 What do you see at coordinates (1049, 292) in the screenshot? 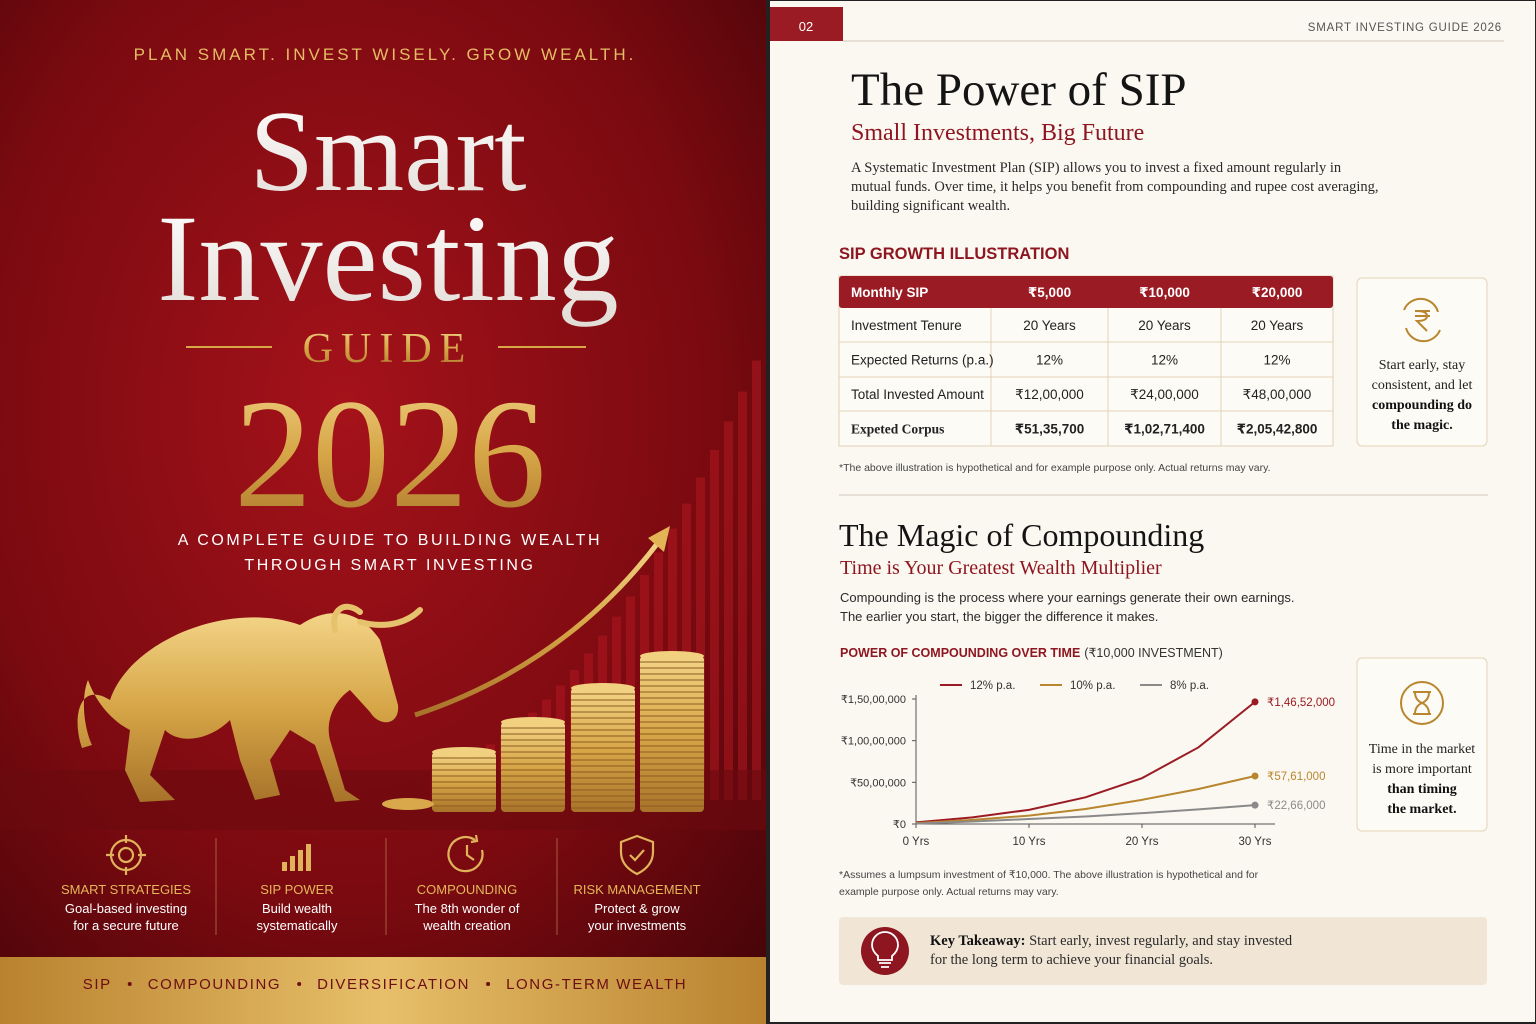
I see `table-header: ₹5,000` at bounding box center [1049, 292].